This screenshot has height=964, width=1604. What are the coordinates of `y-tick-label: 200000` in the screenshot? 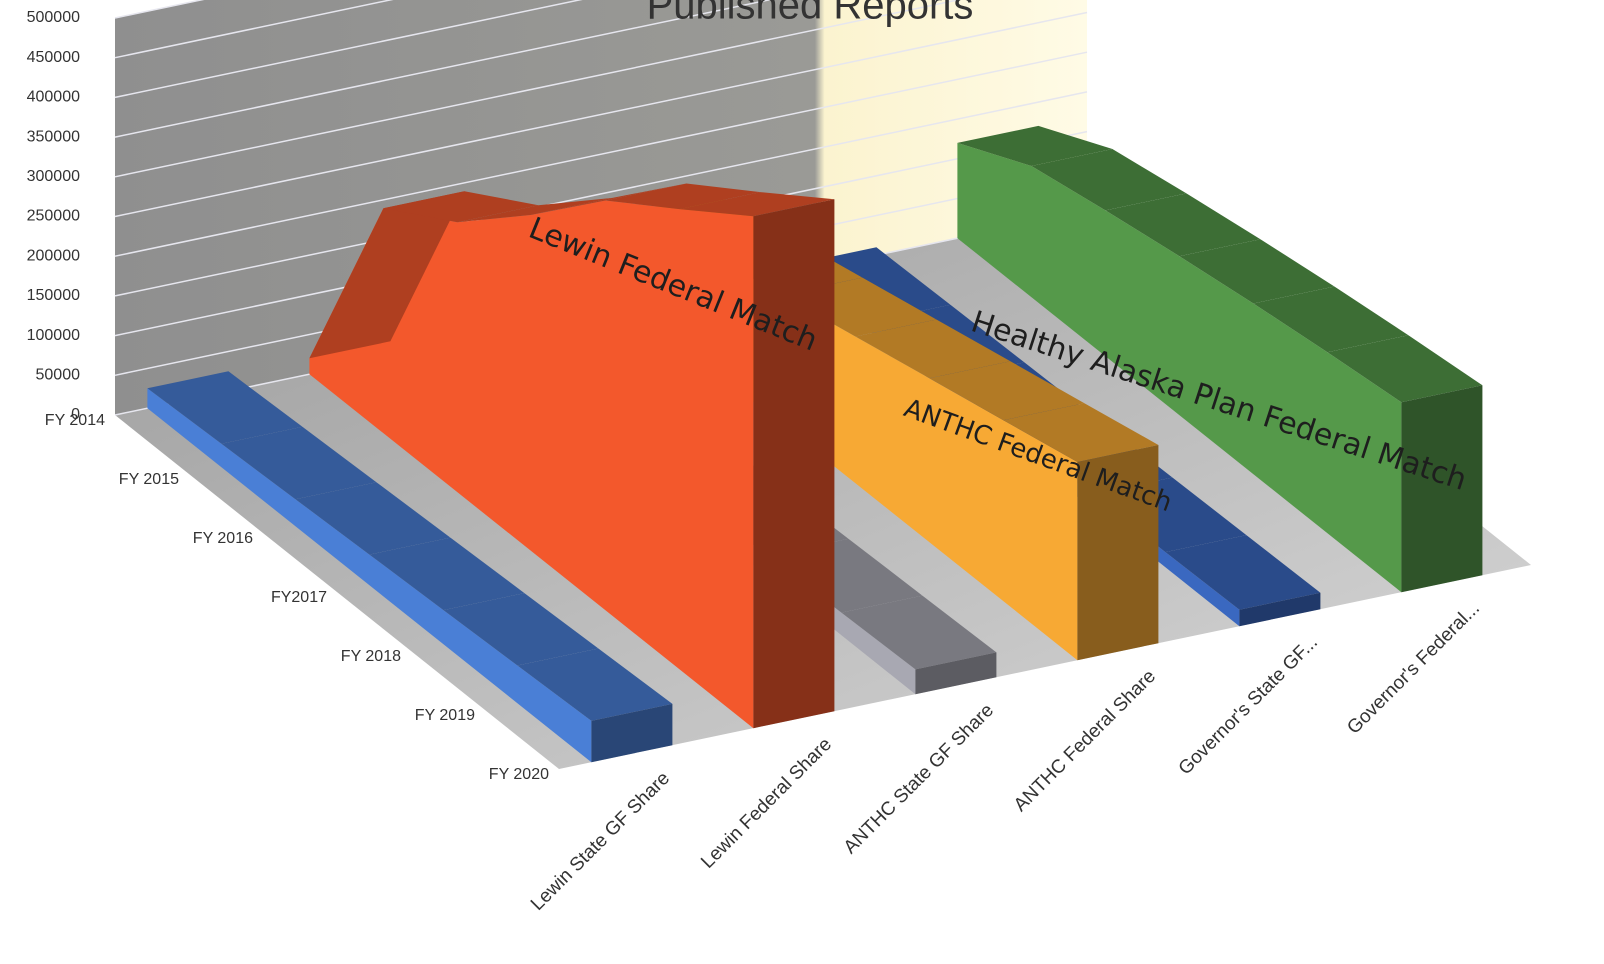 It's located at (53, 255).